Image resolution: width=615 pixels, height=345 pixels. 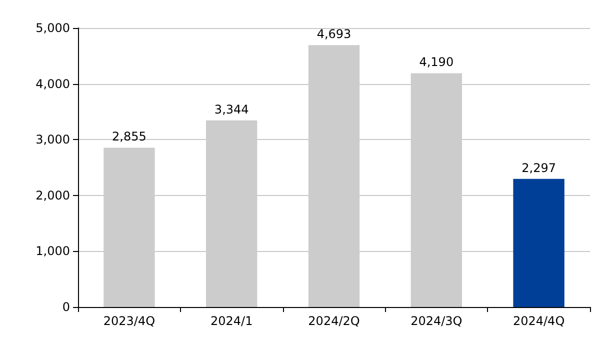 What do you see at coordinates (53, 195) in the screenshot?
I see `y-tick-label: 2,000` at bounding box center [53, 195].